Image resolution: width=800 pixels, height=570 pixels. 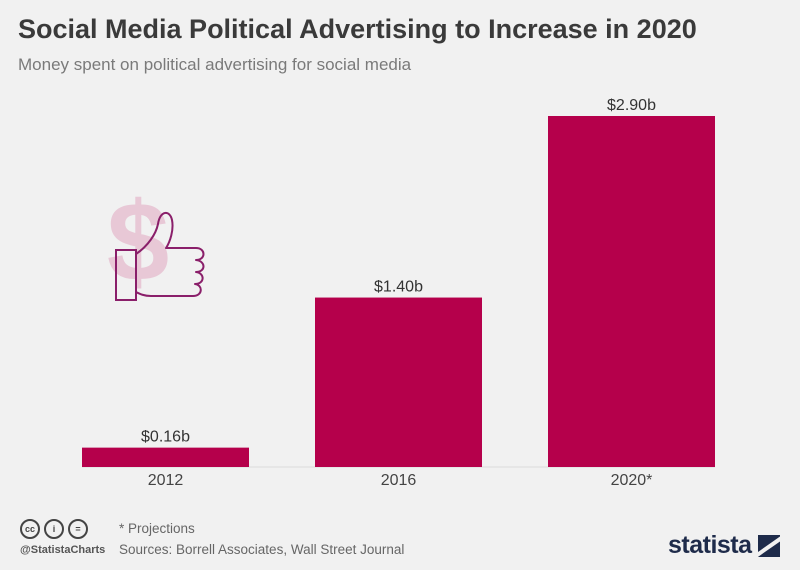 What do you see at coordinates (165, 457) in the screenshot?
I see `bar-2012` at bounding box center [165, 457].